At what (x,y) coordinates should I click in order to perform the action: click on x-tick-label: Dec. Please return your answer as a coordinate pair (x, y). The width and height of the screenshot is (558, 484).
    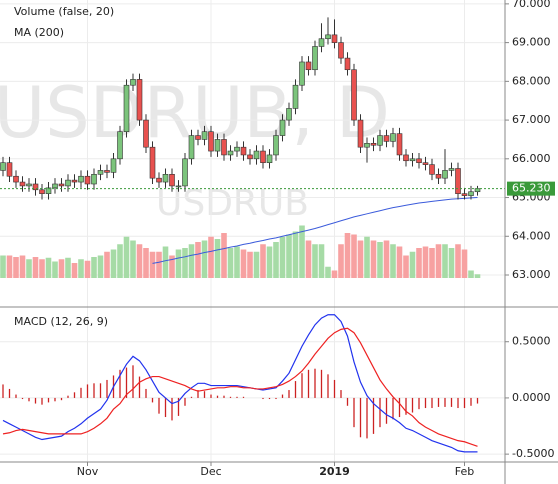
    Looking at the image, I should click on (210, 471).